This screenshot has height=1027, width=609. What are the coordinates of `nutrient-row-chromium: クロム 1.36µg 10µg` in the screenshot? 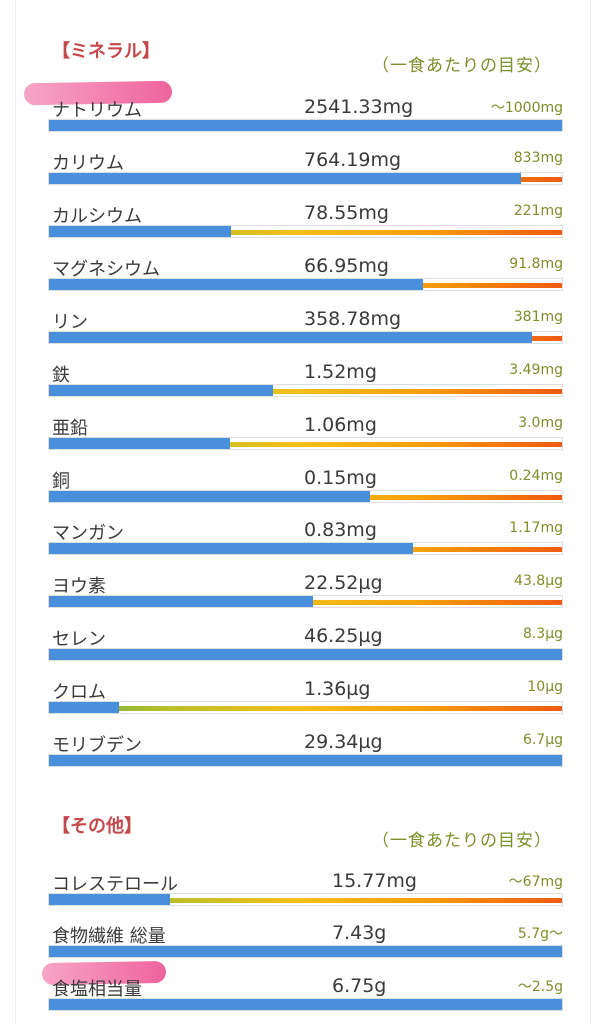 It's located at (304, 704).